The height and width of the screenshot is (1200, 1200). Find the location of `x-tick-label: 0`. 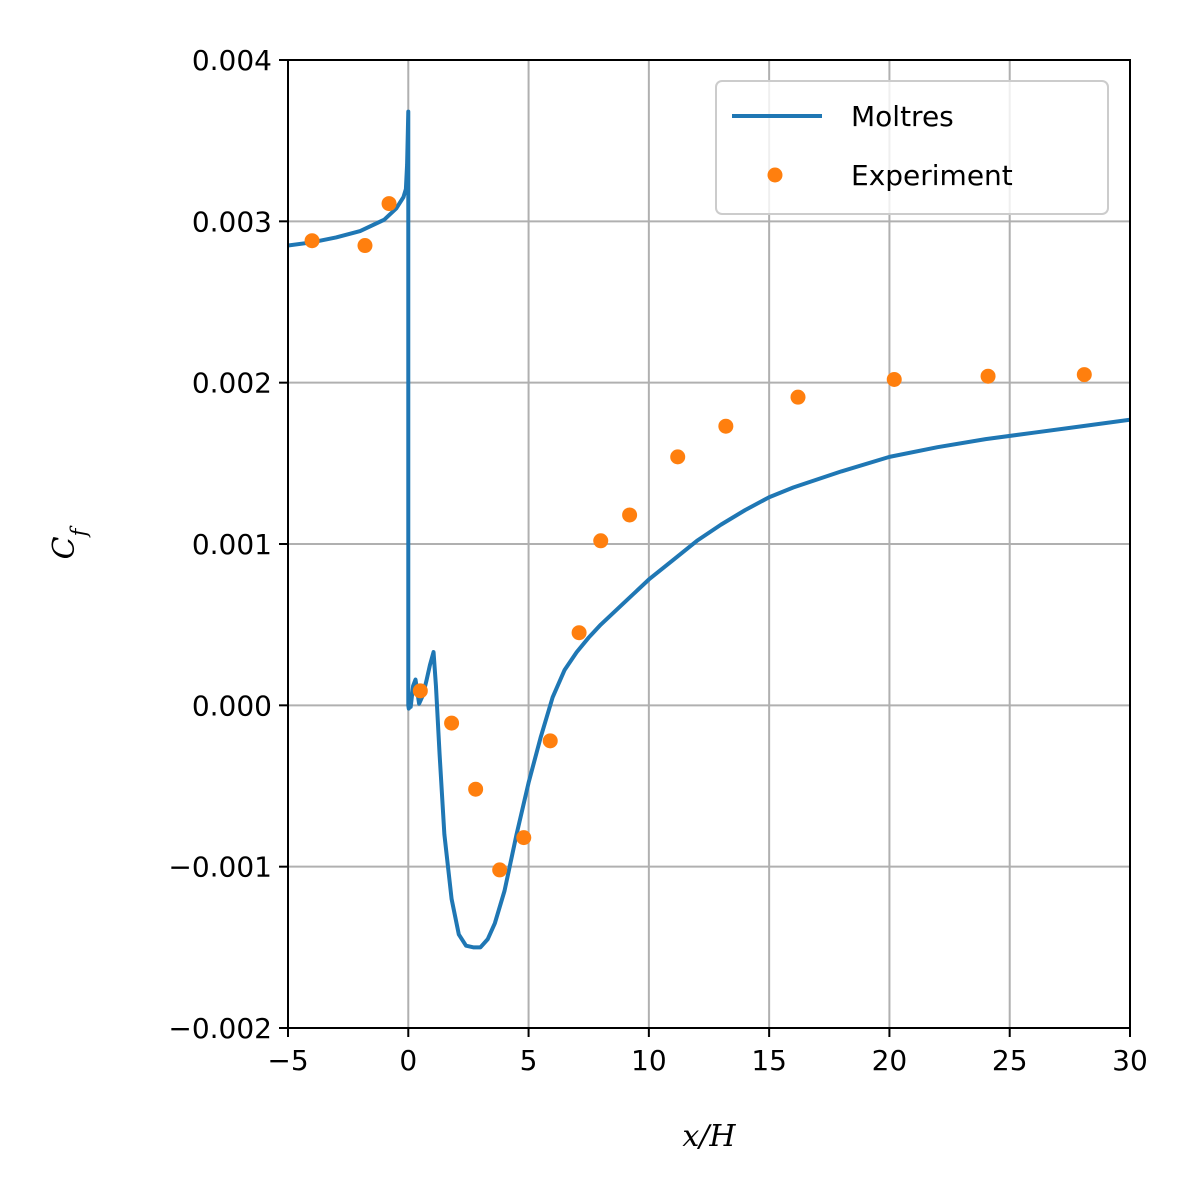

x-tick-label: 0 is located at coordinates (408, 1060).